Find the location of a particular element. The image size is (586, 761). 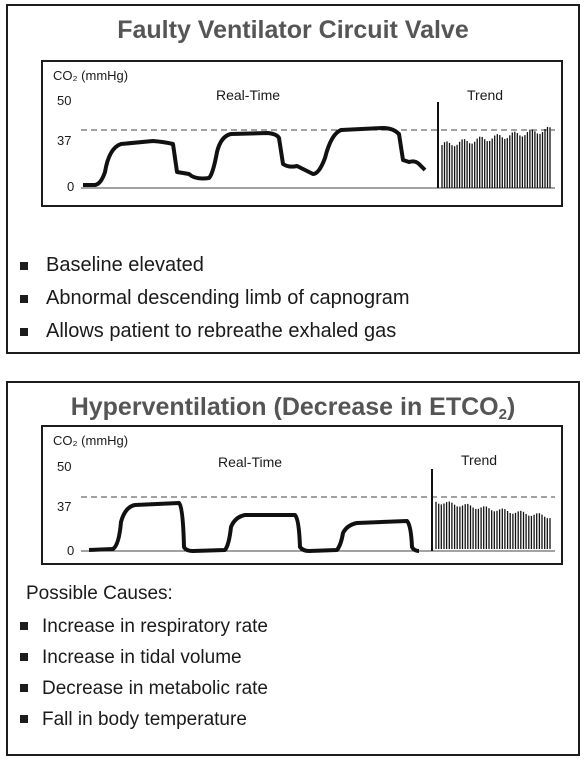

bullet-item: Abnormal descending limb of capnogram is located at coordinates (215, 298).